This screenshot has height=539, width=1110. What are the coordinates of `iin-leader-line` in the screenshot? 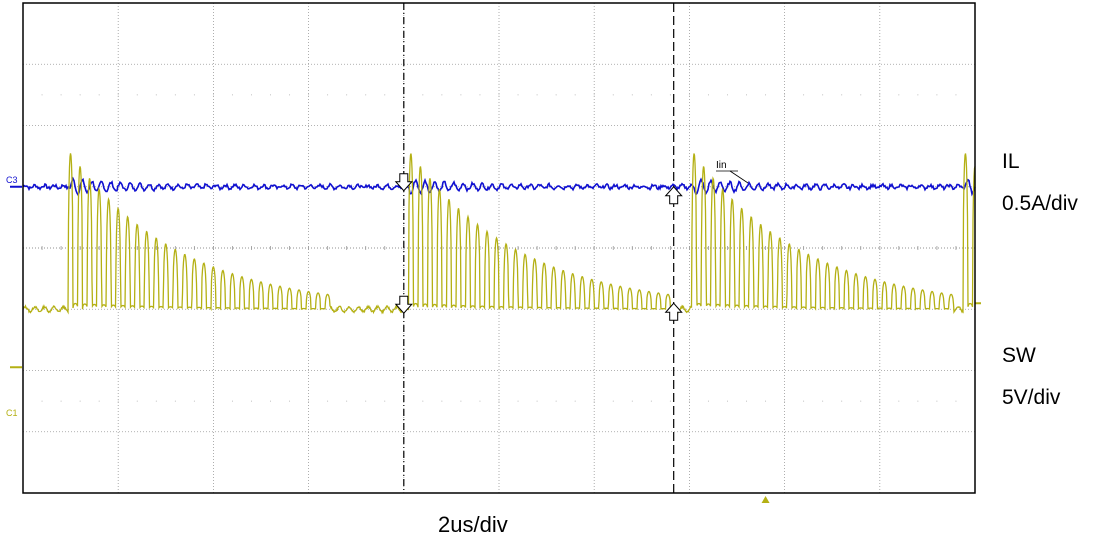 It's located at (739, 177).